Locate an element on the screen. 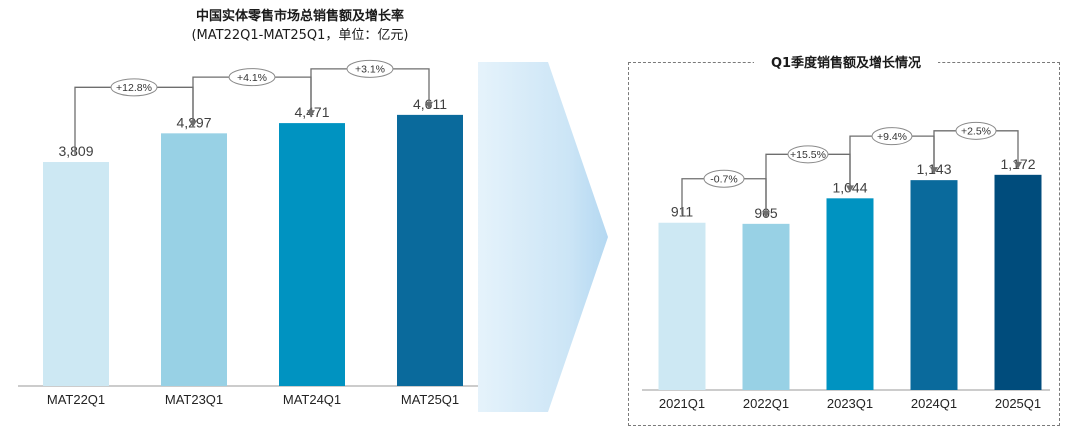 The width and height of the screenshot is (1080, 445). left-growth-label: +3.1% is located at coordinates (370, 70).